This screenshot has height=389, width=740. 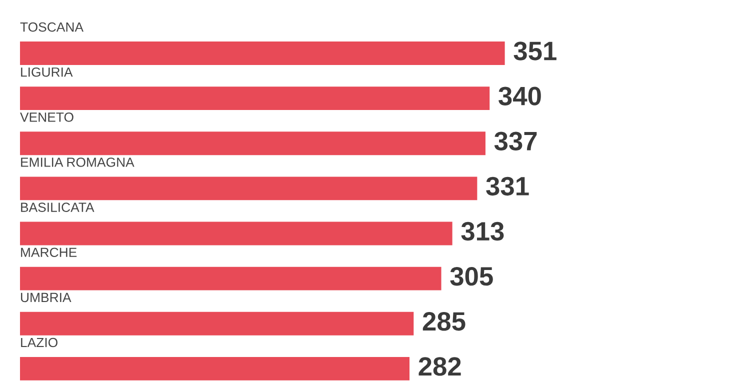 What do you see at coordinates (439, 366) in the screenshot?
I see `data-label: 282` at bounding box center [439, 366].